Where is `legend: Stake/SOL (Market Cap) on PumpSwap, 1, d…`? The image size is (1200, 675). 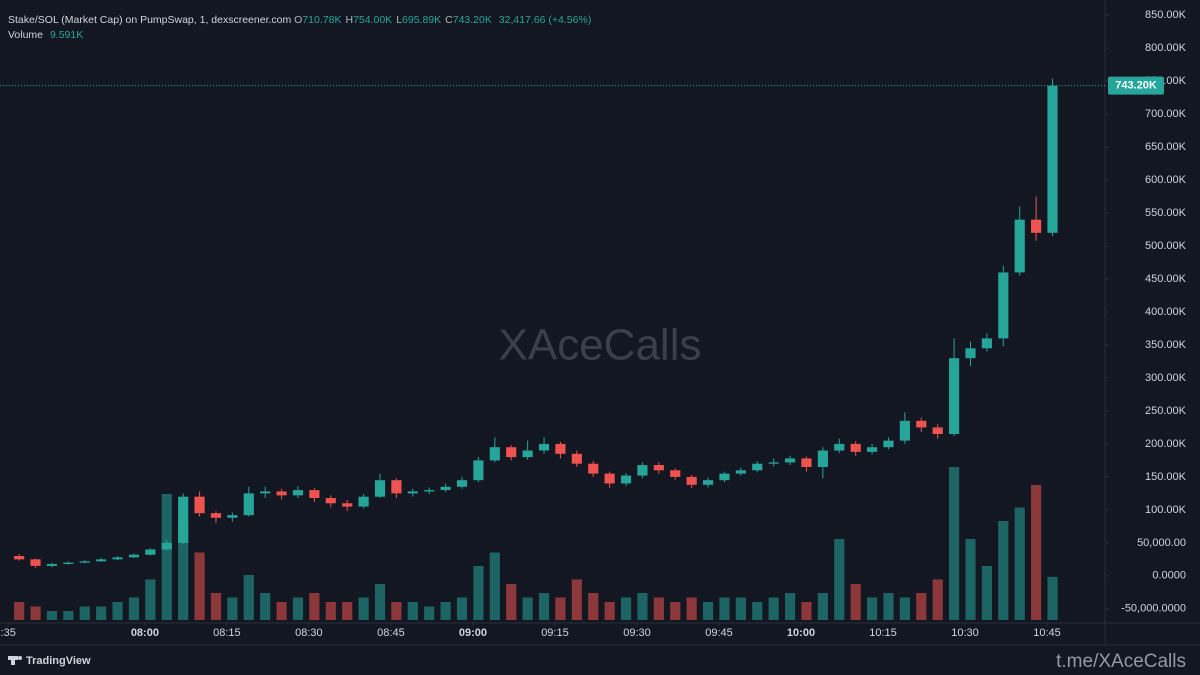 legend: Stake/SOL (Market Cap) on PumpSwap, 1, d… is located at coordinates (301, 28).